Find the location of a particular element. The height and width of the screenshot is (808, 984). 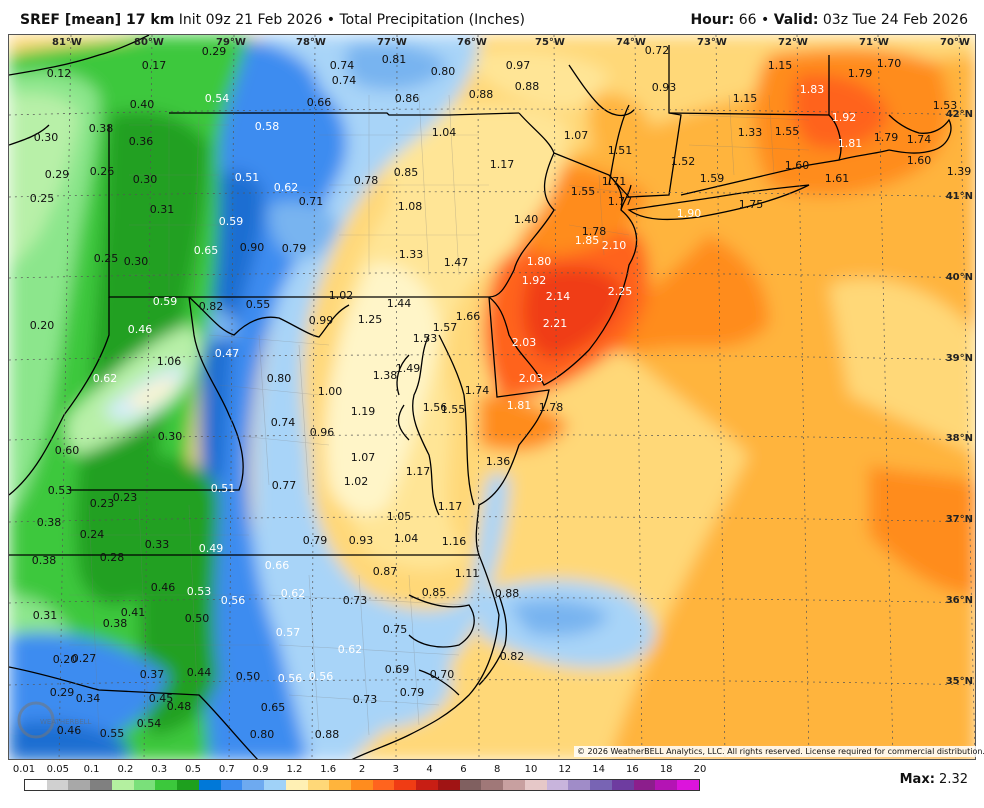

precip-value-label: 0.46 is located at coordinates (69, 730).